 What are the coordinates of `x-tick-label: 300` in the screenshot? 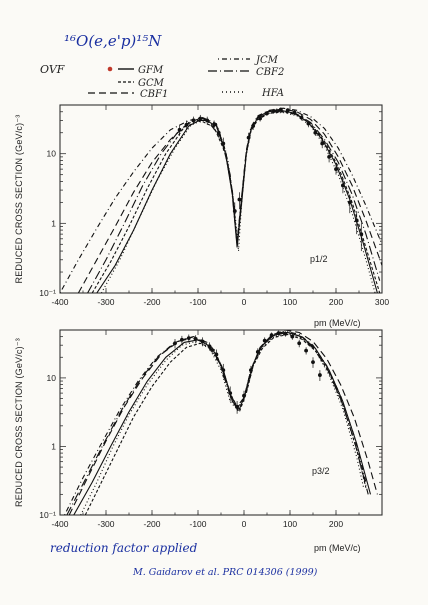 It's located at (382, 302).